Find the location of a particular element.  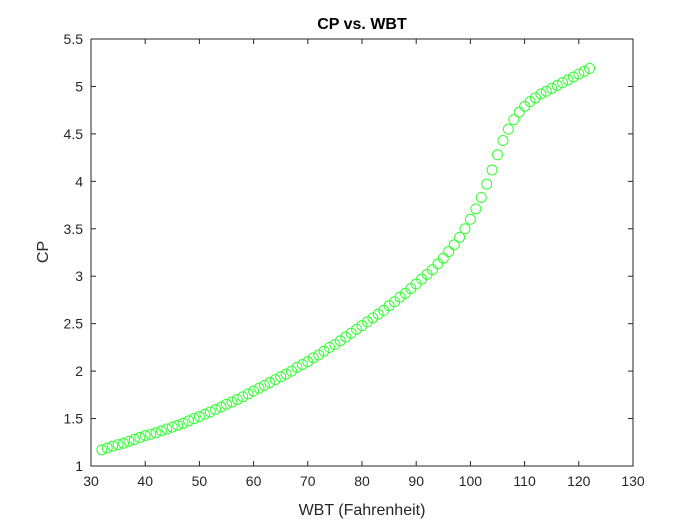

x-tick-label: 50 is located at coordinates (200, 481).